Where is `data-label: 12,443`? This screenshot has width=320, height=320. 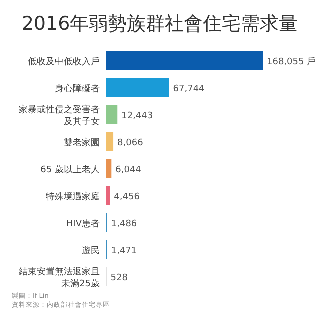 data-label: 12,443 is located at coordinates (138, 117).